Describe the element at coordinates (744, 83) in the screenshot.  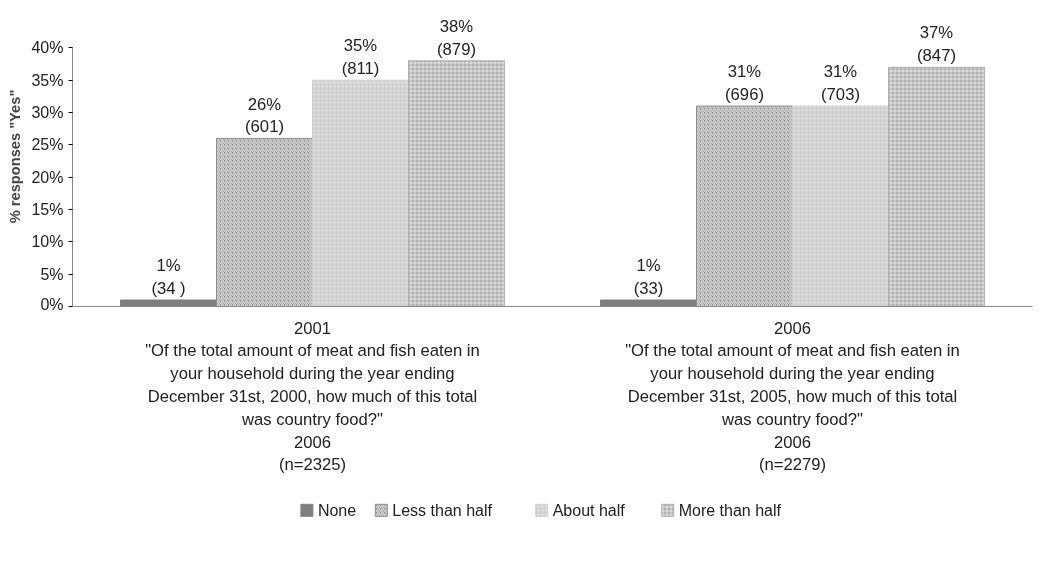
I see `data-label: 31% (696)` at that location.